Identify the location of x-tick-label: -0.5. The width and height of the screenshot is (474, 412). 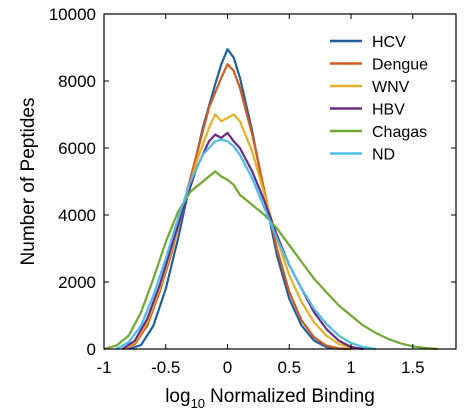
(165, 367).